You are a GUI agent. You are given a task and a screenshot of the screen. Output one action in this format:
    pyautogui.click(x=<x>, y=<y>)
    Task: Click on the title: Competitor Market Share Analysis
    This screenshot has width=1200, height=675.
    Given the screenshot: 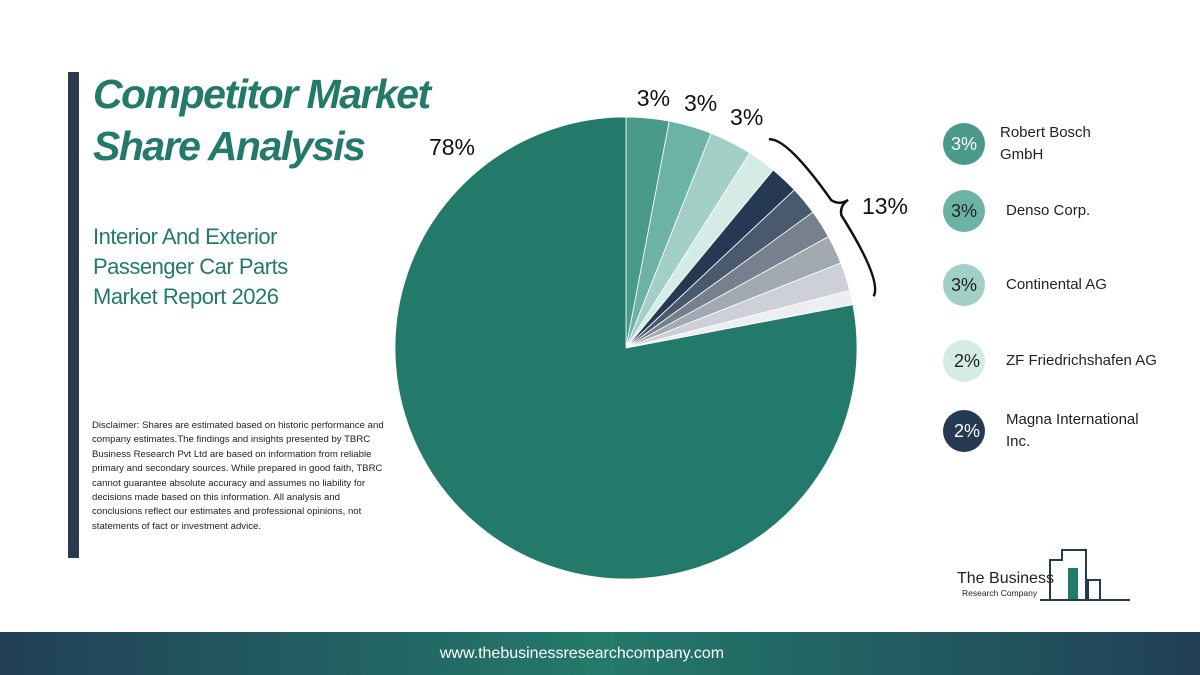 What is the action you would take?
    pyautogui.click(x=262, y=120)
    